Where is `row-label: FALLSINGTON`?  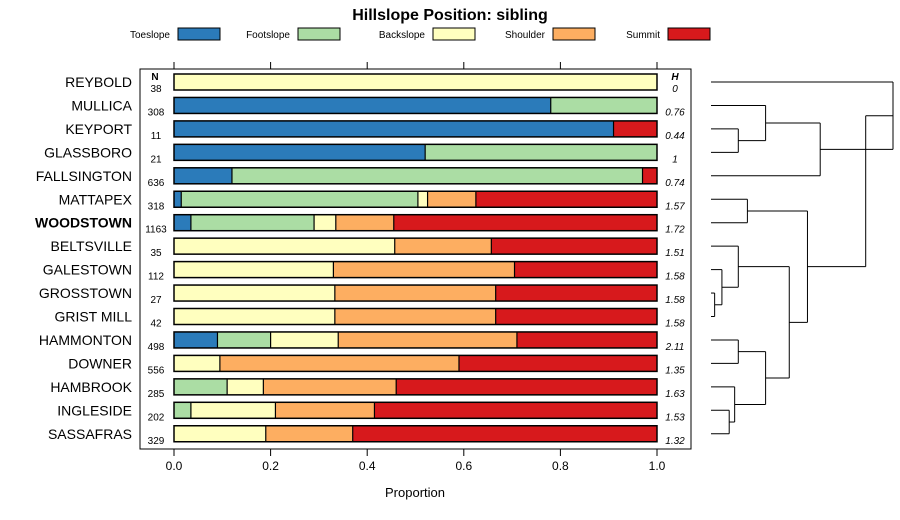
row-label: FALLSINGTON is located at coordinates (84, 176).